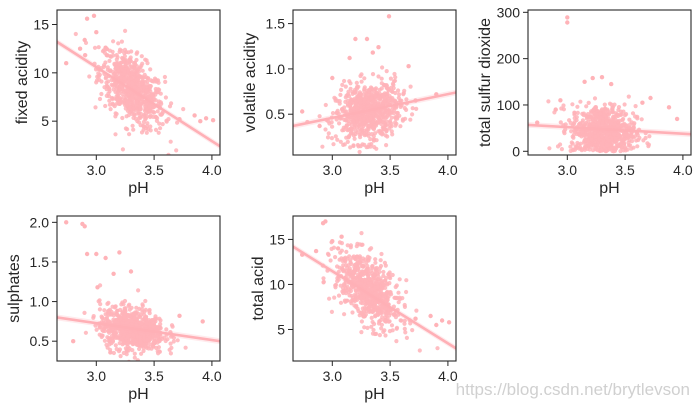  What do you see at coordinates (114, 308) in the screenshot?
I see `subplot-sulphates: 3.0 3.5 4.0 0.5 1.0 1.5 2.0 pH sulphates` at bounding box center [114, 308].